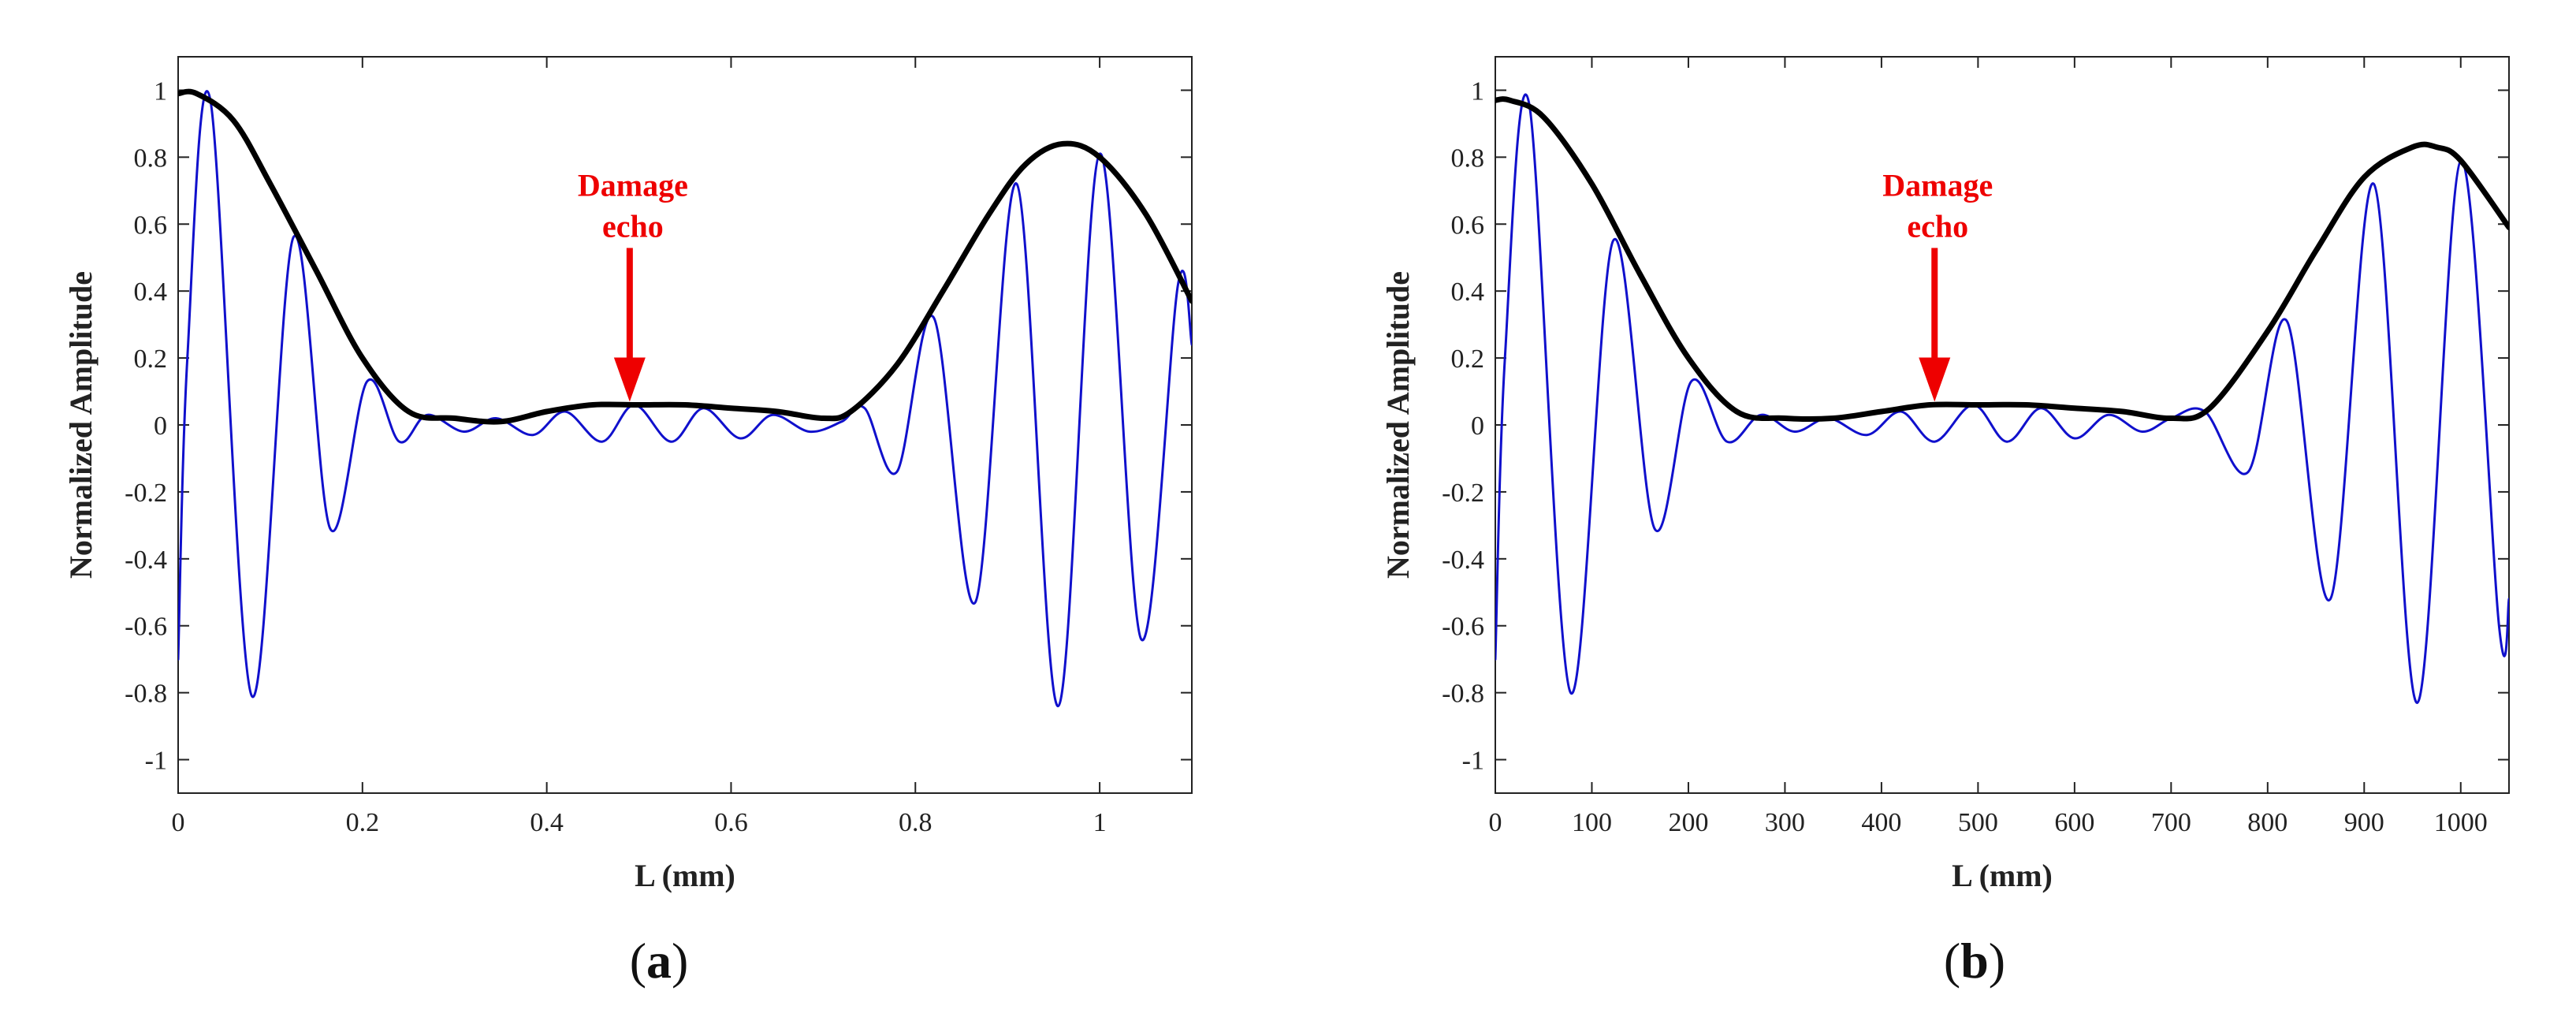 The width and height of the screenshot is (2576, 1032). I want to click on caption-label: a, so click(659, 961).